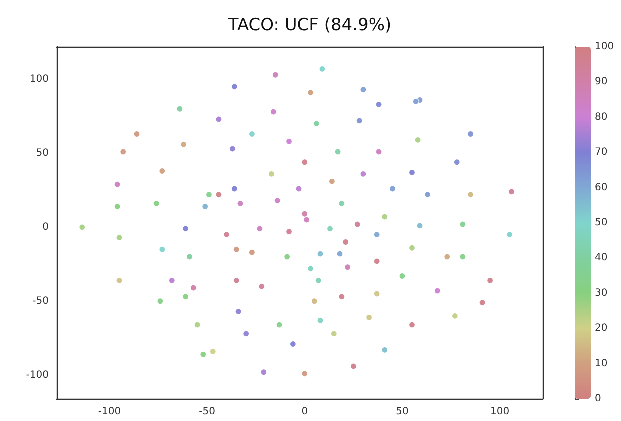 This screenshot has height=421, width=621. I want to click on y-tick-label: -100, so click(37, 375).